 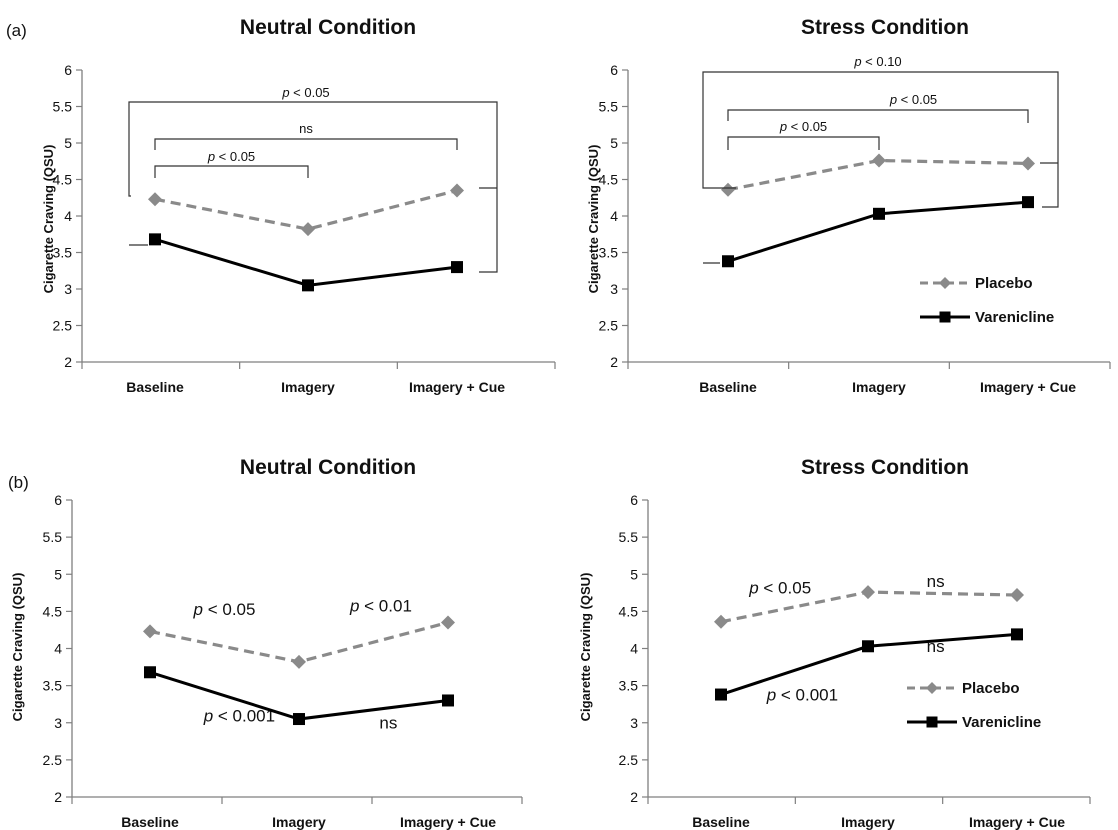 I want to click on series-line-placebo, so click(x=306, y=209).